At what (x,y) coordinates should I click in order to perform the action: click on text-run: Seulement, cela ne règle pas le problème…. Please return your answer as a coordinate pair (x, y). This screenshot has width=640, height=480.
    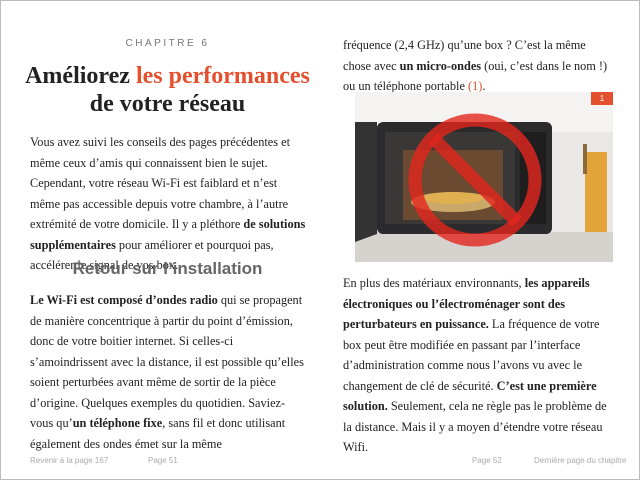
    Looking at the image, I should click on (475, 426).